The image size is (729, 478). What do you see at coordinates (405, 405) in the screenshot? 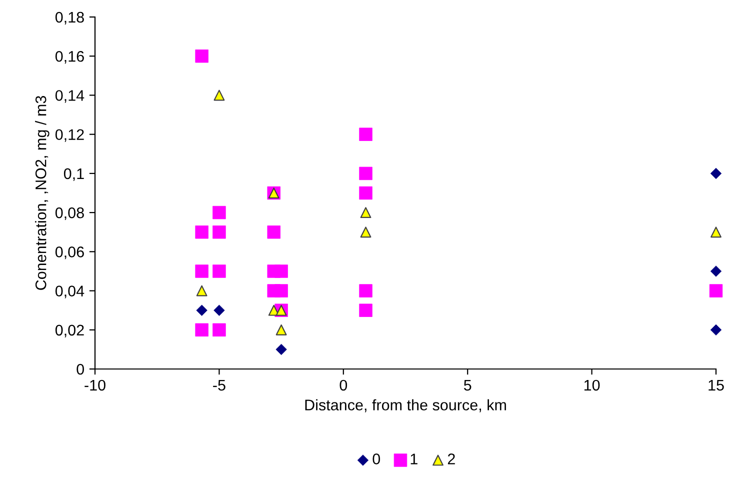
I see `x-axis-title: Distance, from the source, km` at bounding box center [405, 405].